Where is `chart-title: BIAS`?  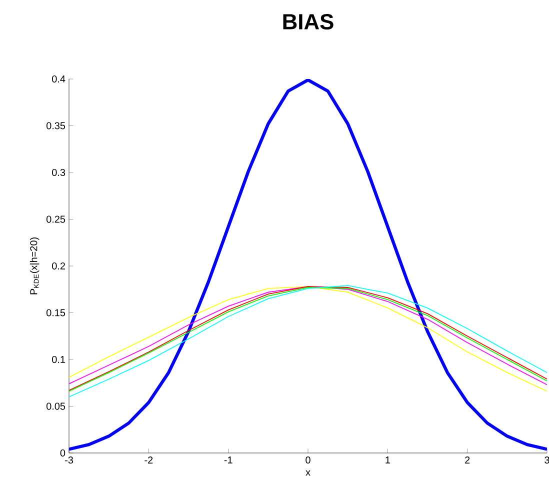 chart-title: BIAS is located at coordinates (308, 22).